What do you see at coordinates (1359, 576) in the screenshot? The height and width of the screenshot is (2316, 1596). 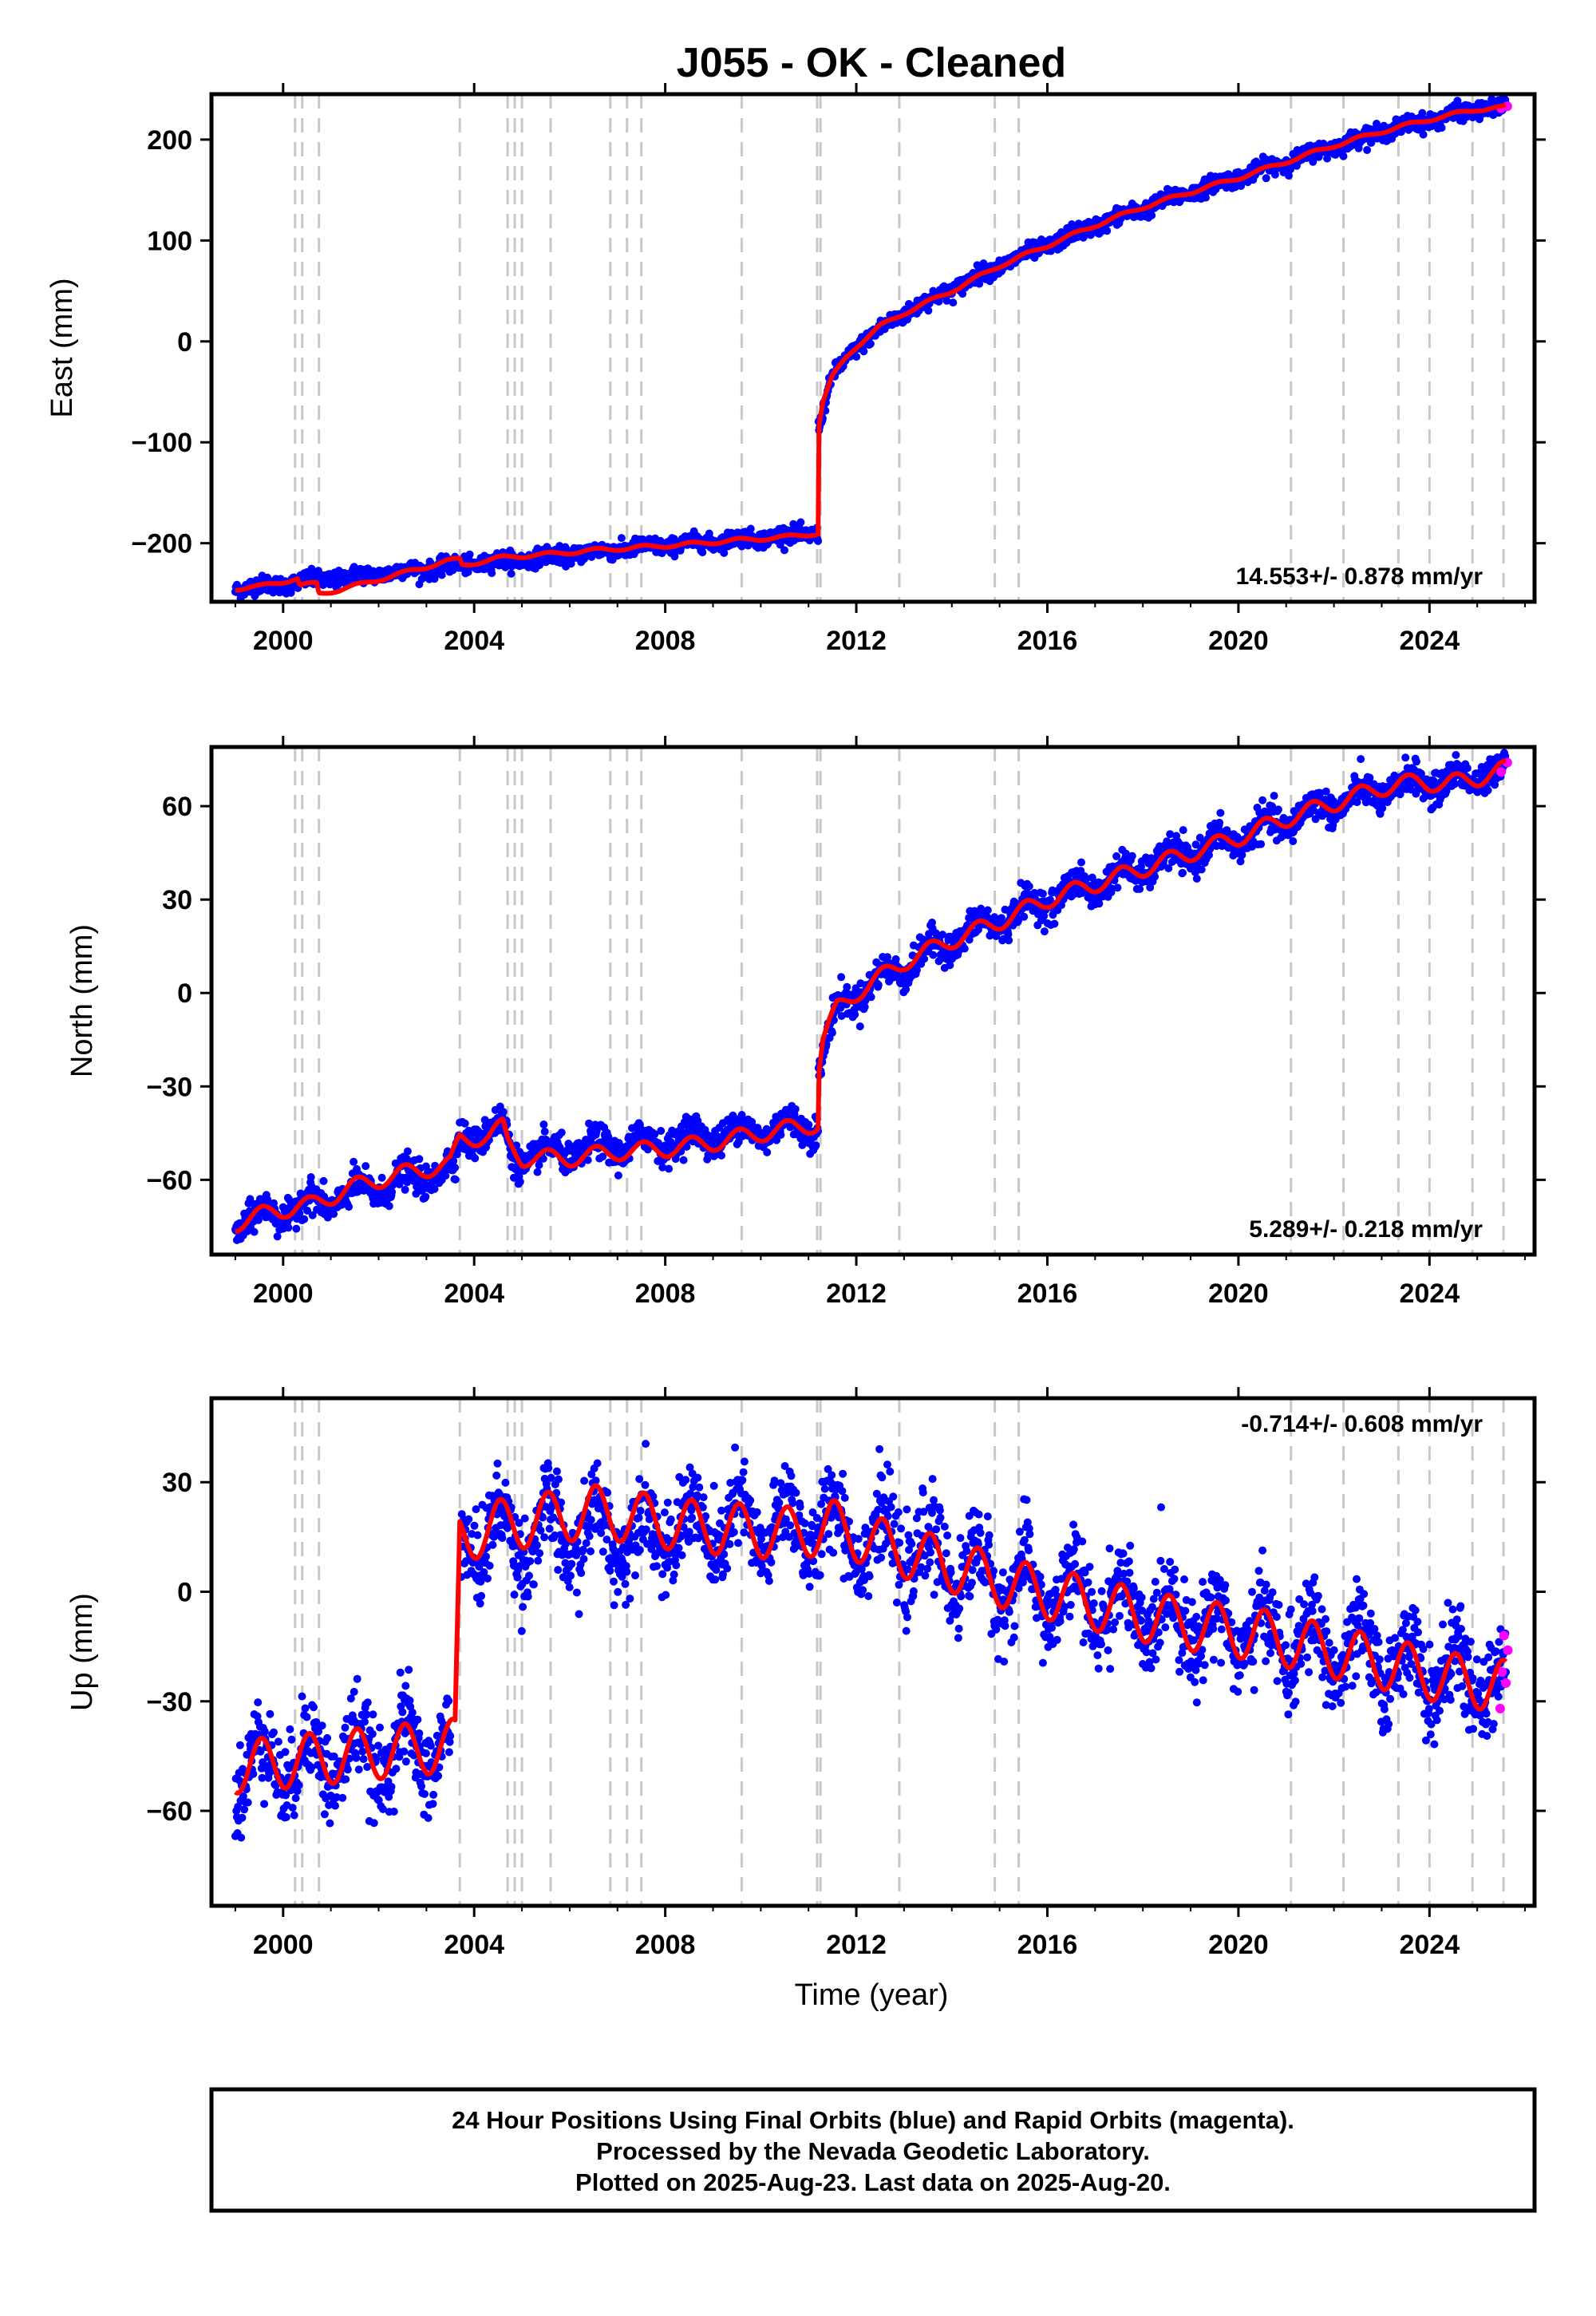 I see `rate-label: 14.553+/- 0.878 mm/yr` at bounding box center [1359, 576].